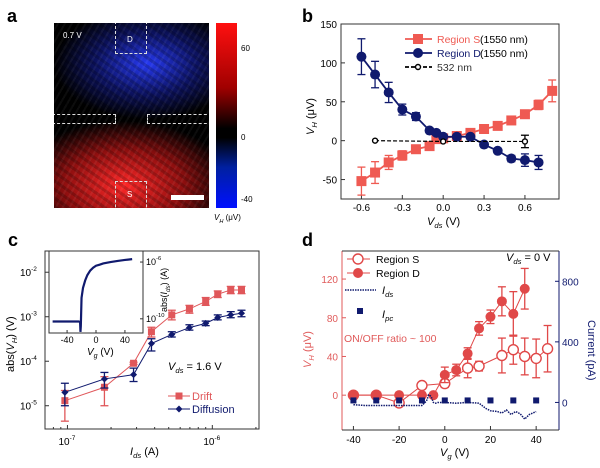 This screenshot has height=468, width=600. Describe the element at coordinates (13, 240) in the screenshot. I see `panel-label-c: c` at that location.